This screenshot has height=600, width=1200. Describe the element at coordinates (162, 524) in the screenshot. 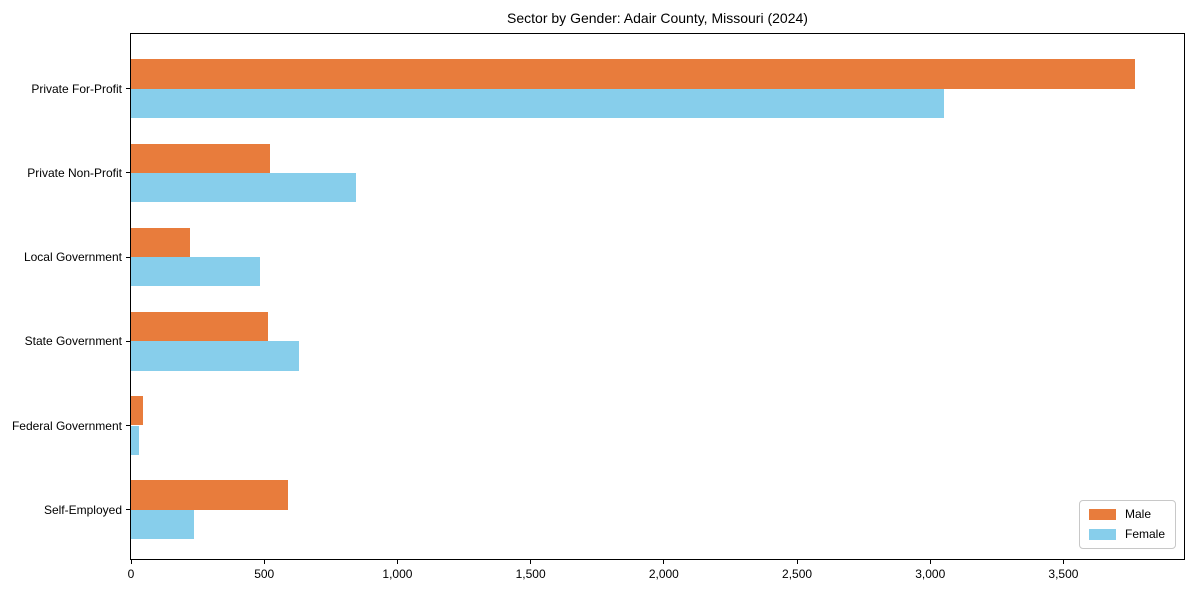

I see `bar-female-self-employed` at that location.